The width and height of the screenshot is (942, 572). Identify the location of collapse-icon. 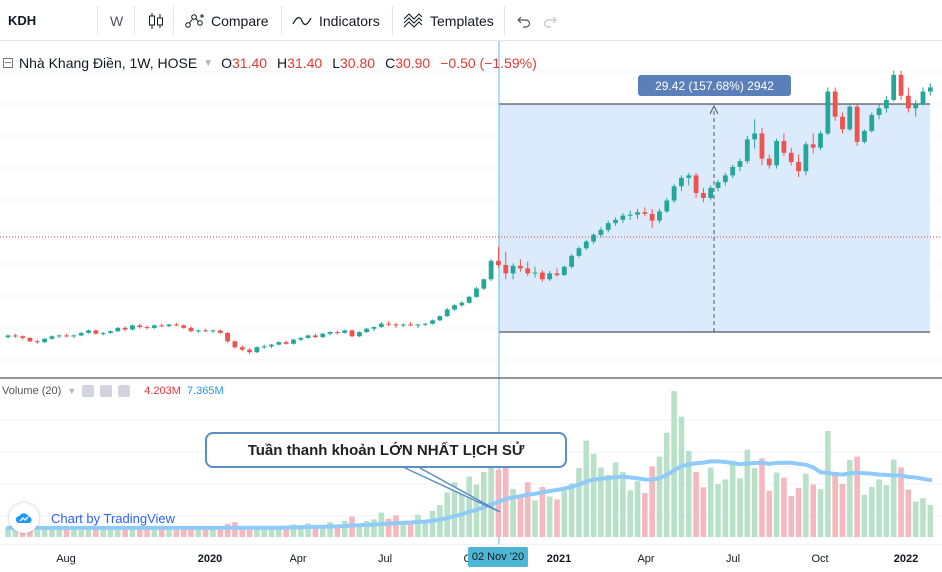
(8, 63).